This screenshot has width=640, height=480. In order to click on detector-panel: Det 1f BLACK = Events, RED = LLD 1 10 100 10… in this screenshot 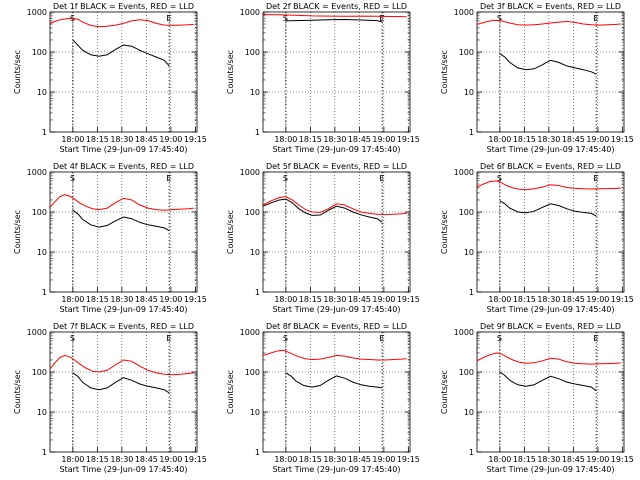, I will do `click(110, 78)`.